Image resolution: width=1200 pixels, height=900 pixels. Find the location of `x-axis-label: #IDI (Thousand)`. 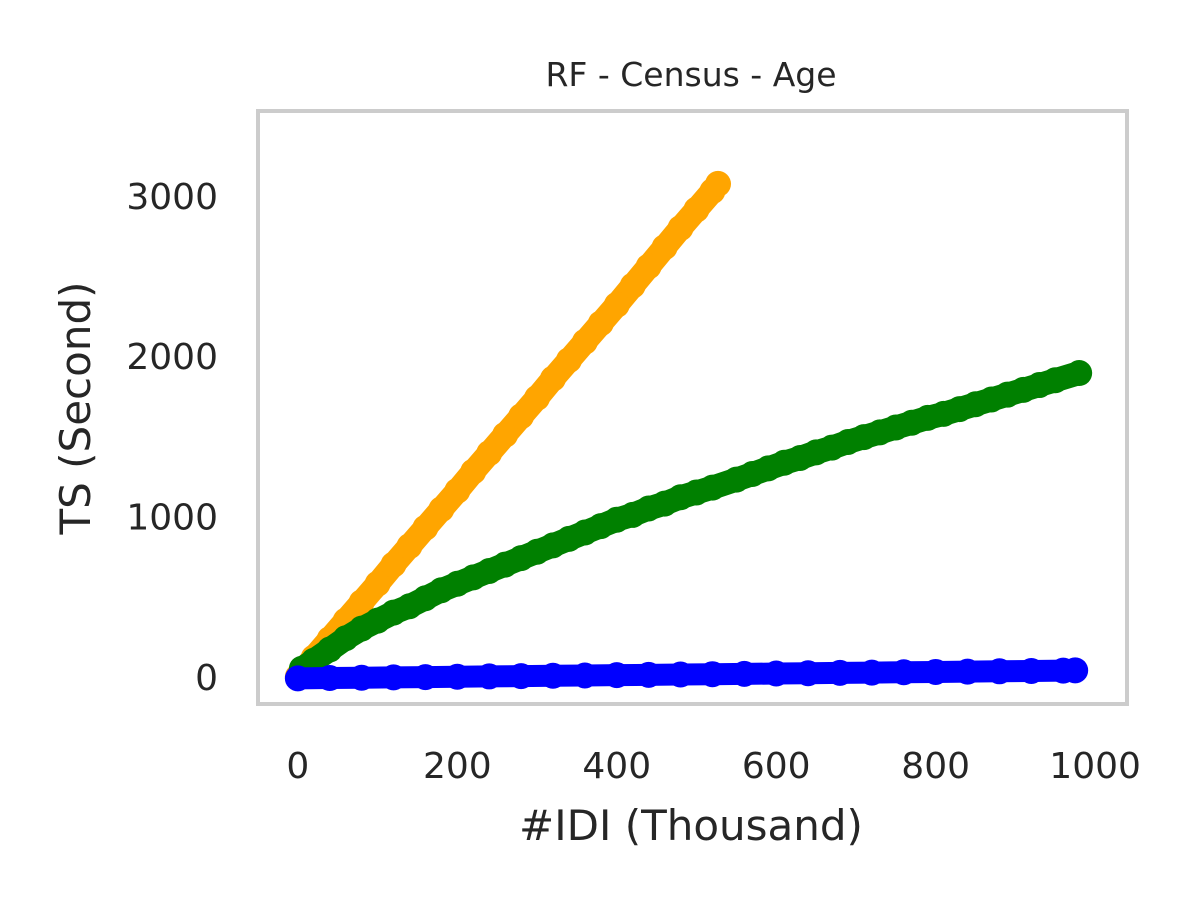

x-axis-label: #IDI (Thousand) is located at coordinates (691, 825).